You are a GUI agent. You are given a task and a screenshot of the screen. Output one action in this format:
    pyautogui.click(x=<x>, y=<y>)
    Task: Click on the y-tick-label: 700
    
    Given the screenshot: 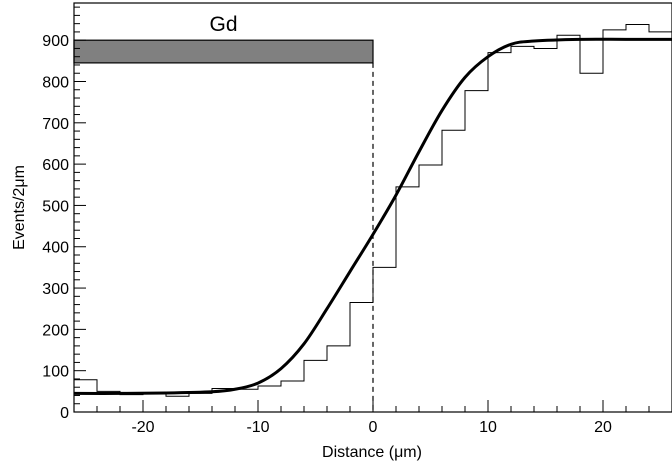 What is the action you would take?
    pyautogui.click(x=55, y=124)
    